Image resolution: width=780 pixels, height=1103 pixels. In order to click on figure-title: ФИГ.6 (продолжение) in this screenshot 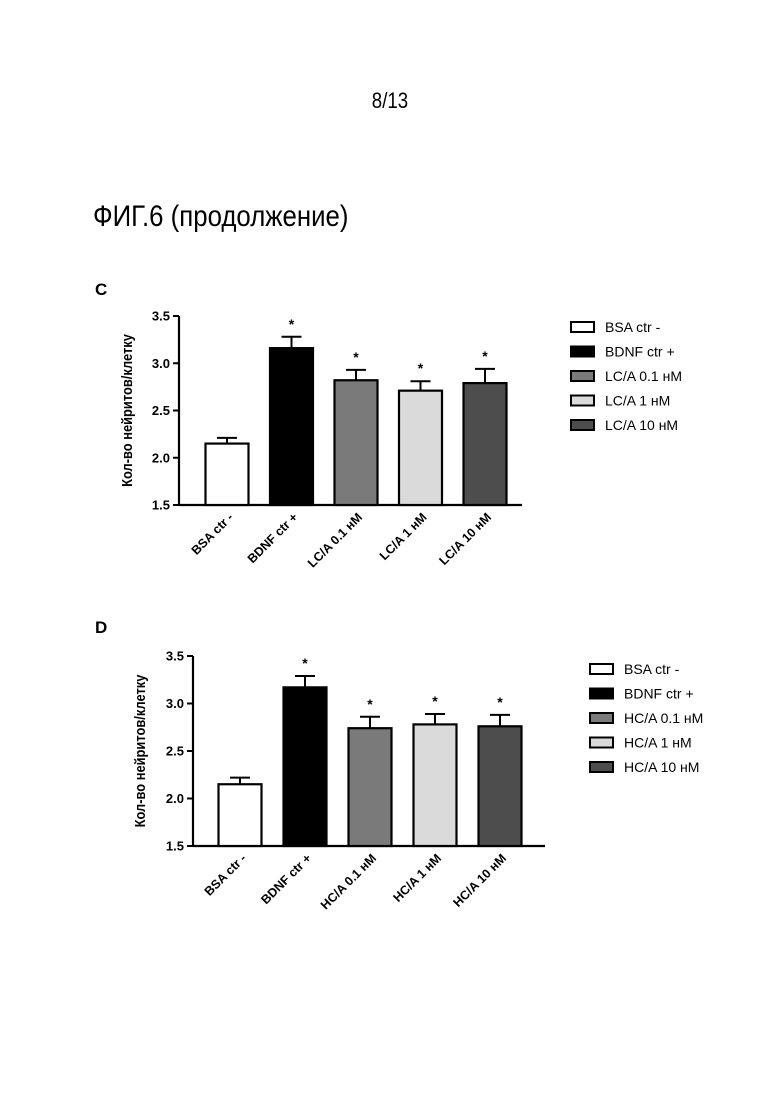, I will do `click(220, 217)`.